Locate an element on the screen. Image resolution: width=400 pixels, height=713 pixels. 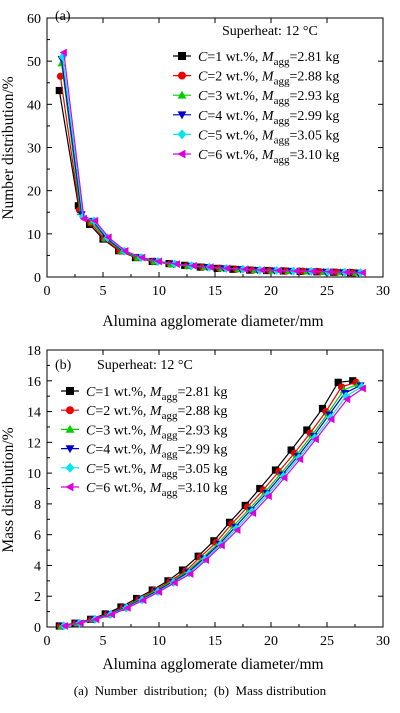
x-tick-label: 5 is located at coordinates (103, 641).